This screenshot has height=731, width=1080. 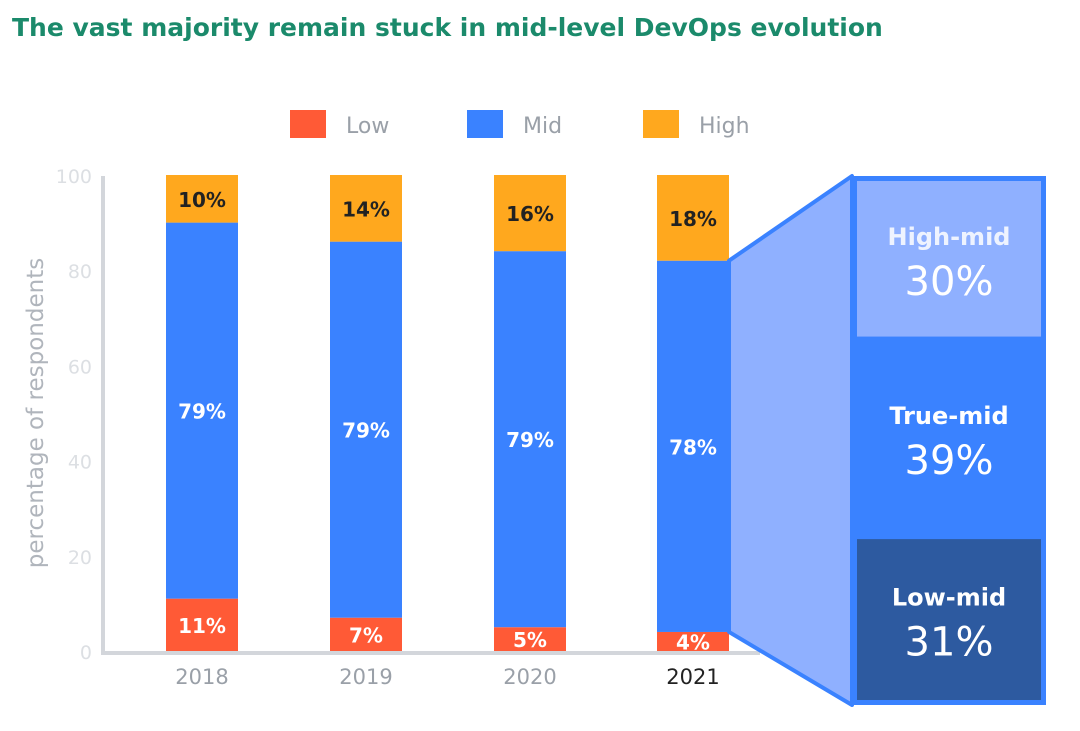 What do you see at coordinates (949, 461) in the screenshot?
I see `segment-value-true-mid: 39%` at bounding box center [949, 461].